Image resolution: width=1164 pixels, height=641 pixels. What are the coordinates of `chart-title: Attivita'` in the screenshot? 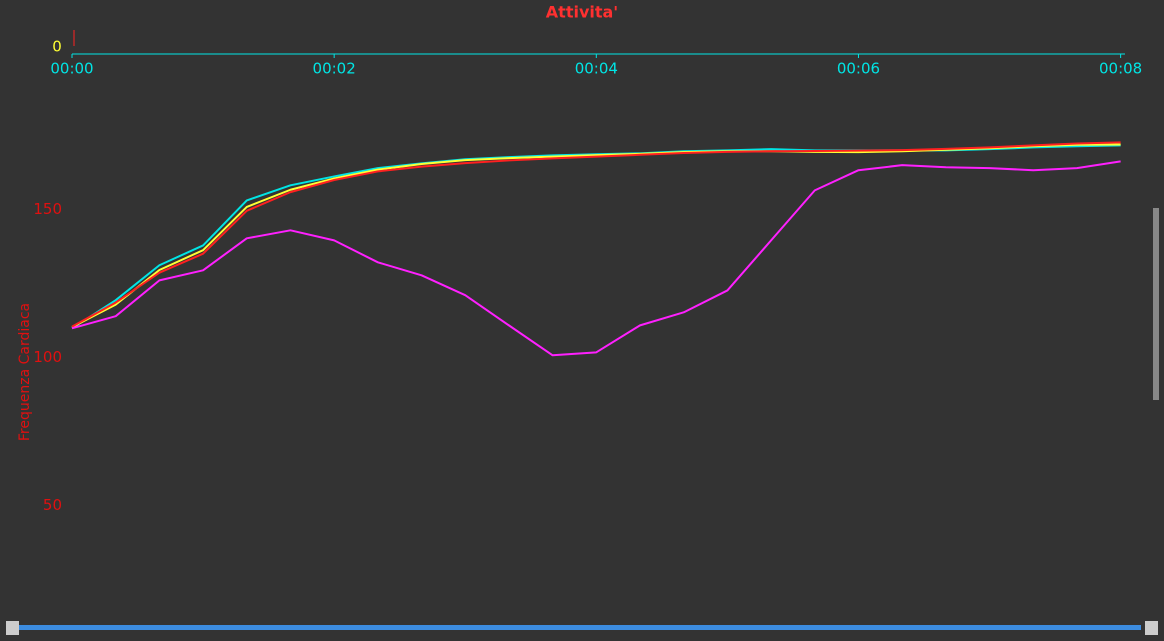 It's located at (582, 12).